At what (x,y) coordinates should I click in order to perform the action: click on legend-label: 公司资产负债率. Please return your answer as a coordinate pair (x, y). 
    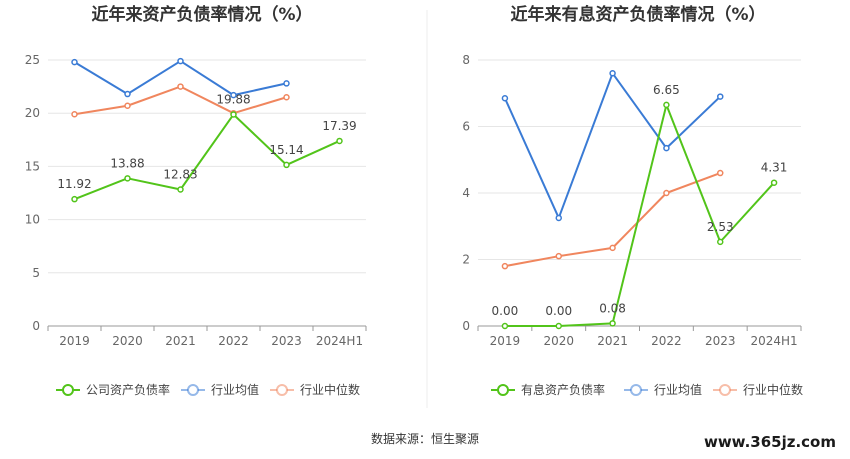
    Looking at the image, I should click on (128, 389).